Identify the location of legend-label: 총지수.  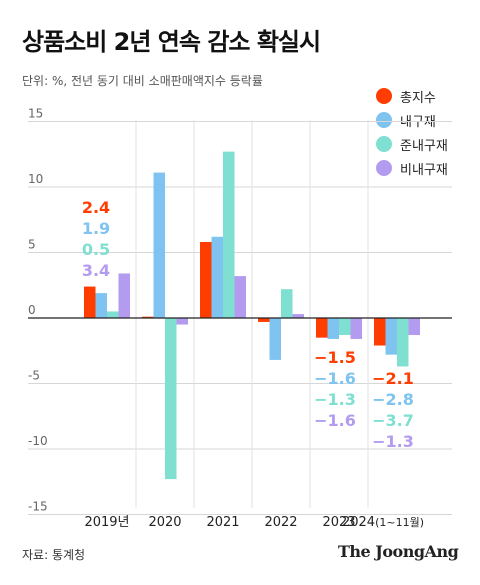
(418, 98).